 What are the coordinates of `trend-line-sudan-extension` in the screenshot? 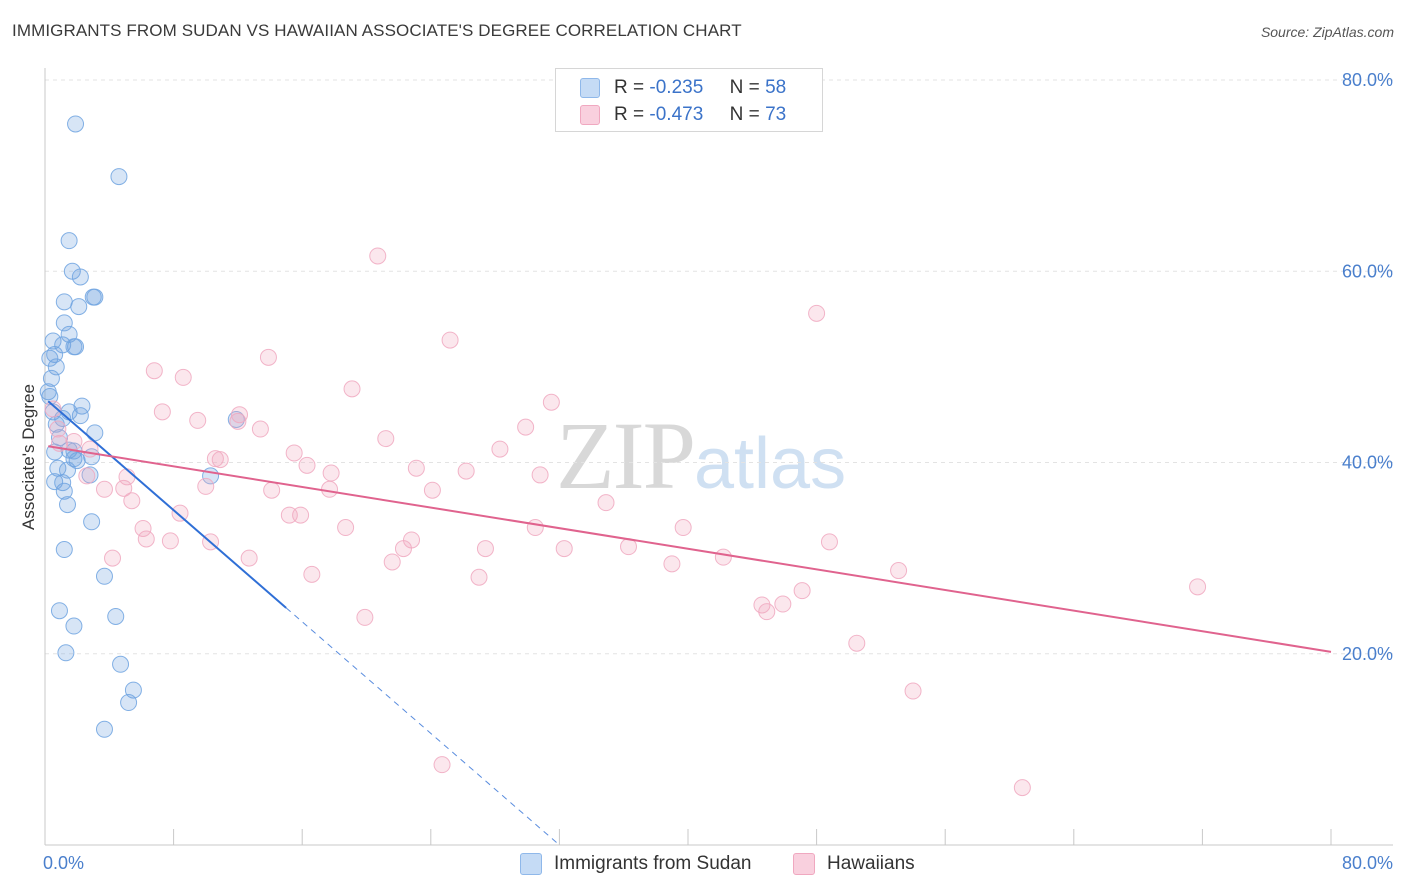 It's located at (422, 726).